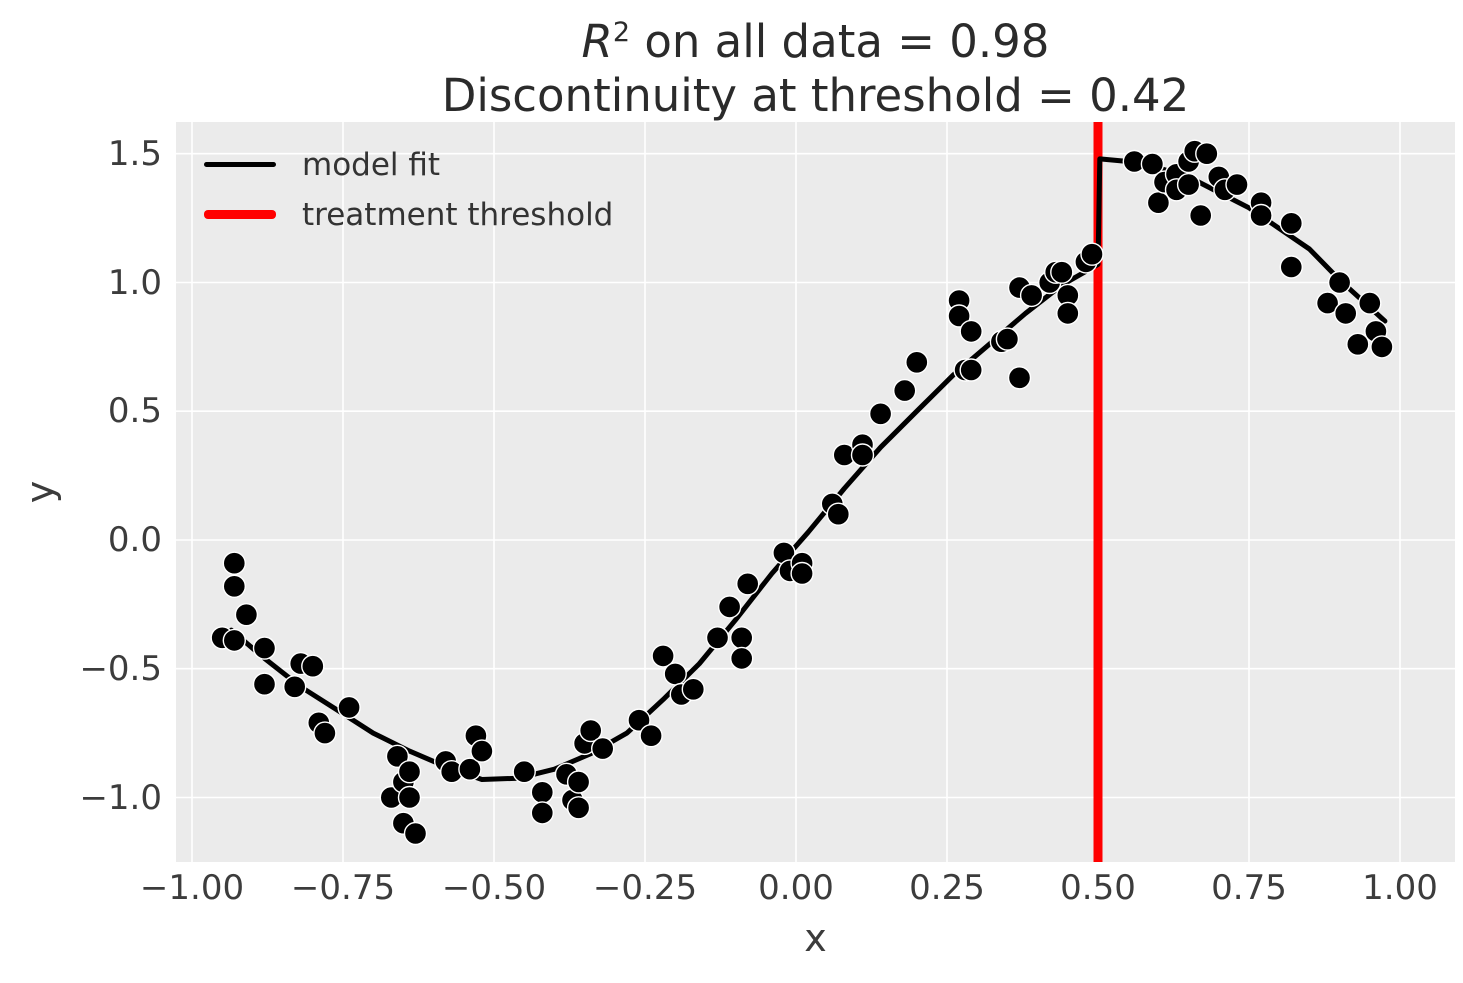 This screenshot has width=1463, height=983. I want to click on y-axis-label: y, so click(40, 492).